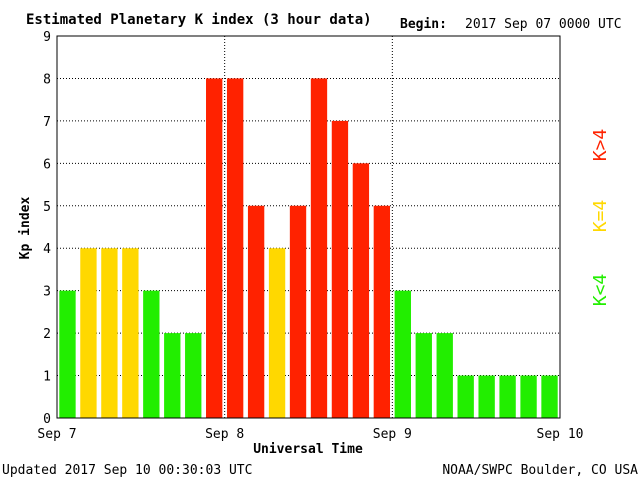 Image resolution: width=640 pixels, height=480 pixels. Describe the element at coordinates (540, 470) in the screenshot. I see `data-source: NOAA/SWPC Boulder, CO USA` at that location.